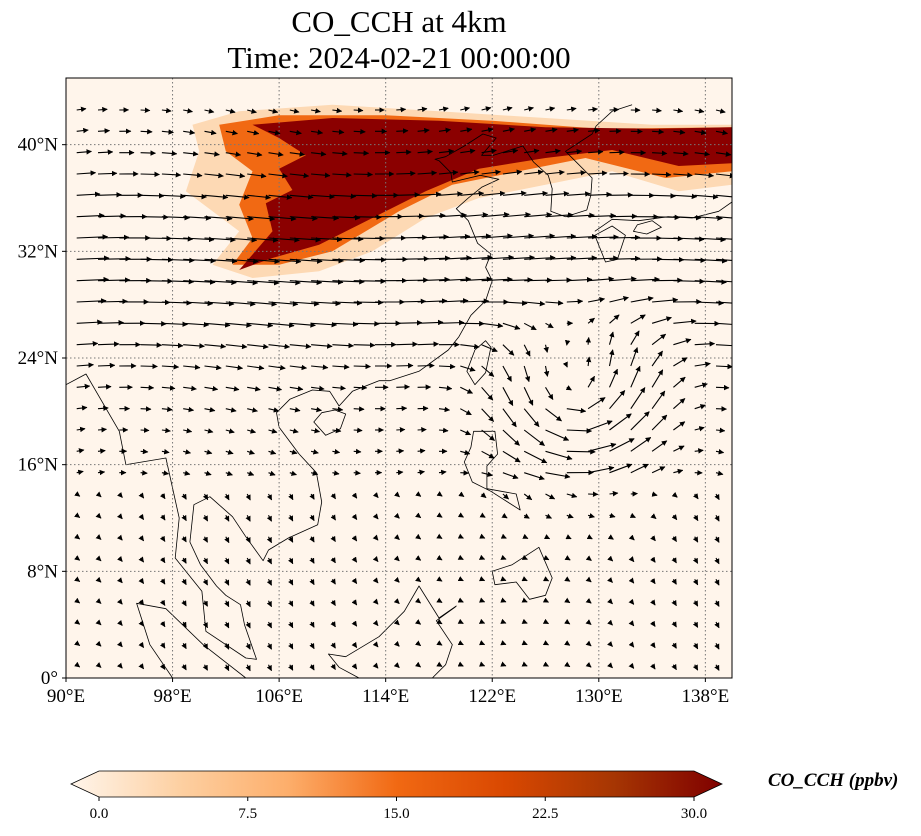 Image resolution: width=921 pixels, height=836 pixels. What do you see at coordinates (399, 21) in the screenshot?
I see `map-title: CO_CCH at 4km` at bounding box center [399, 21].